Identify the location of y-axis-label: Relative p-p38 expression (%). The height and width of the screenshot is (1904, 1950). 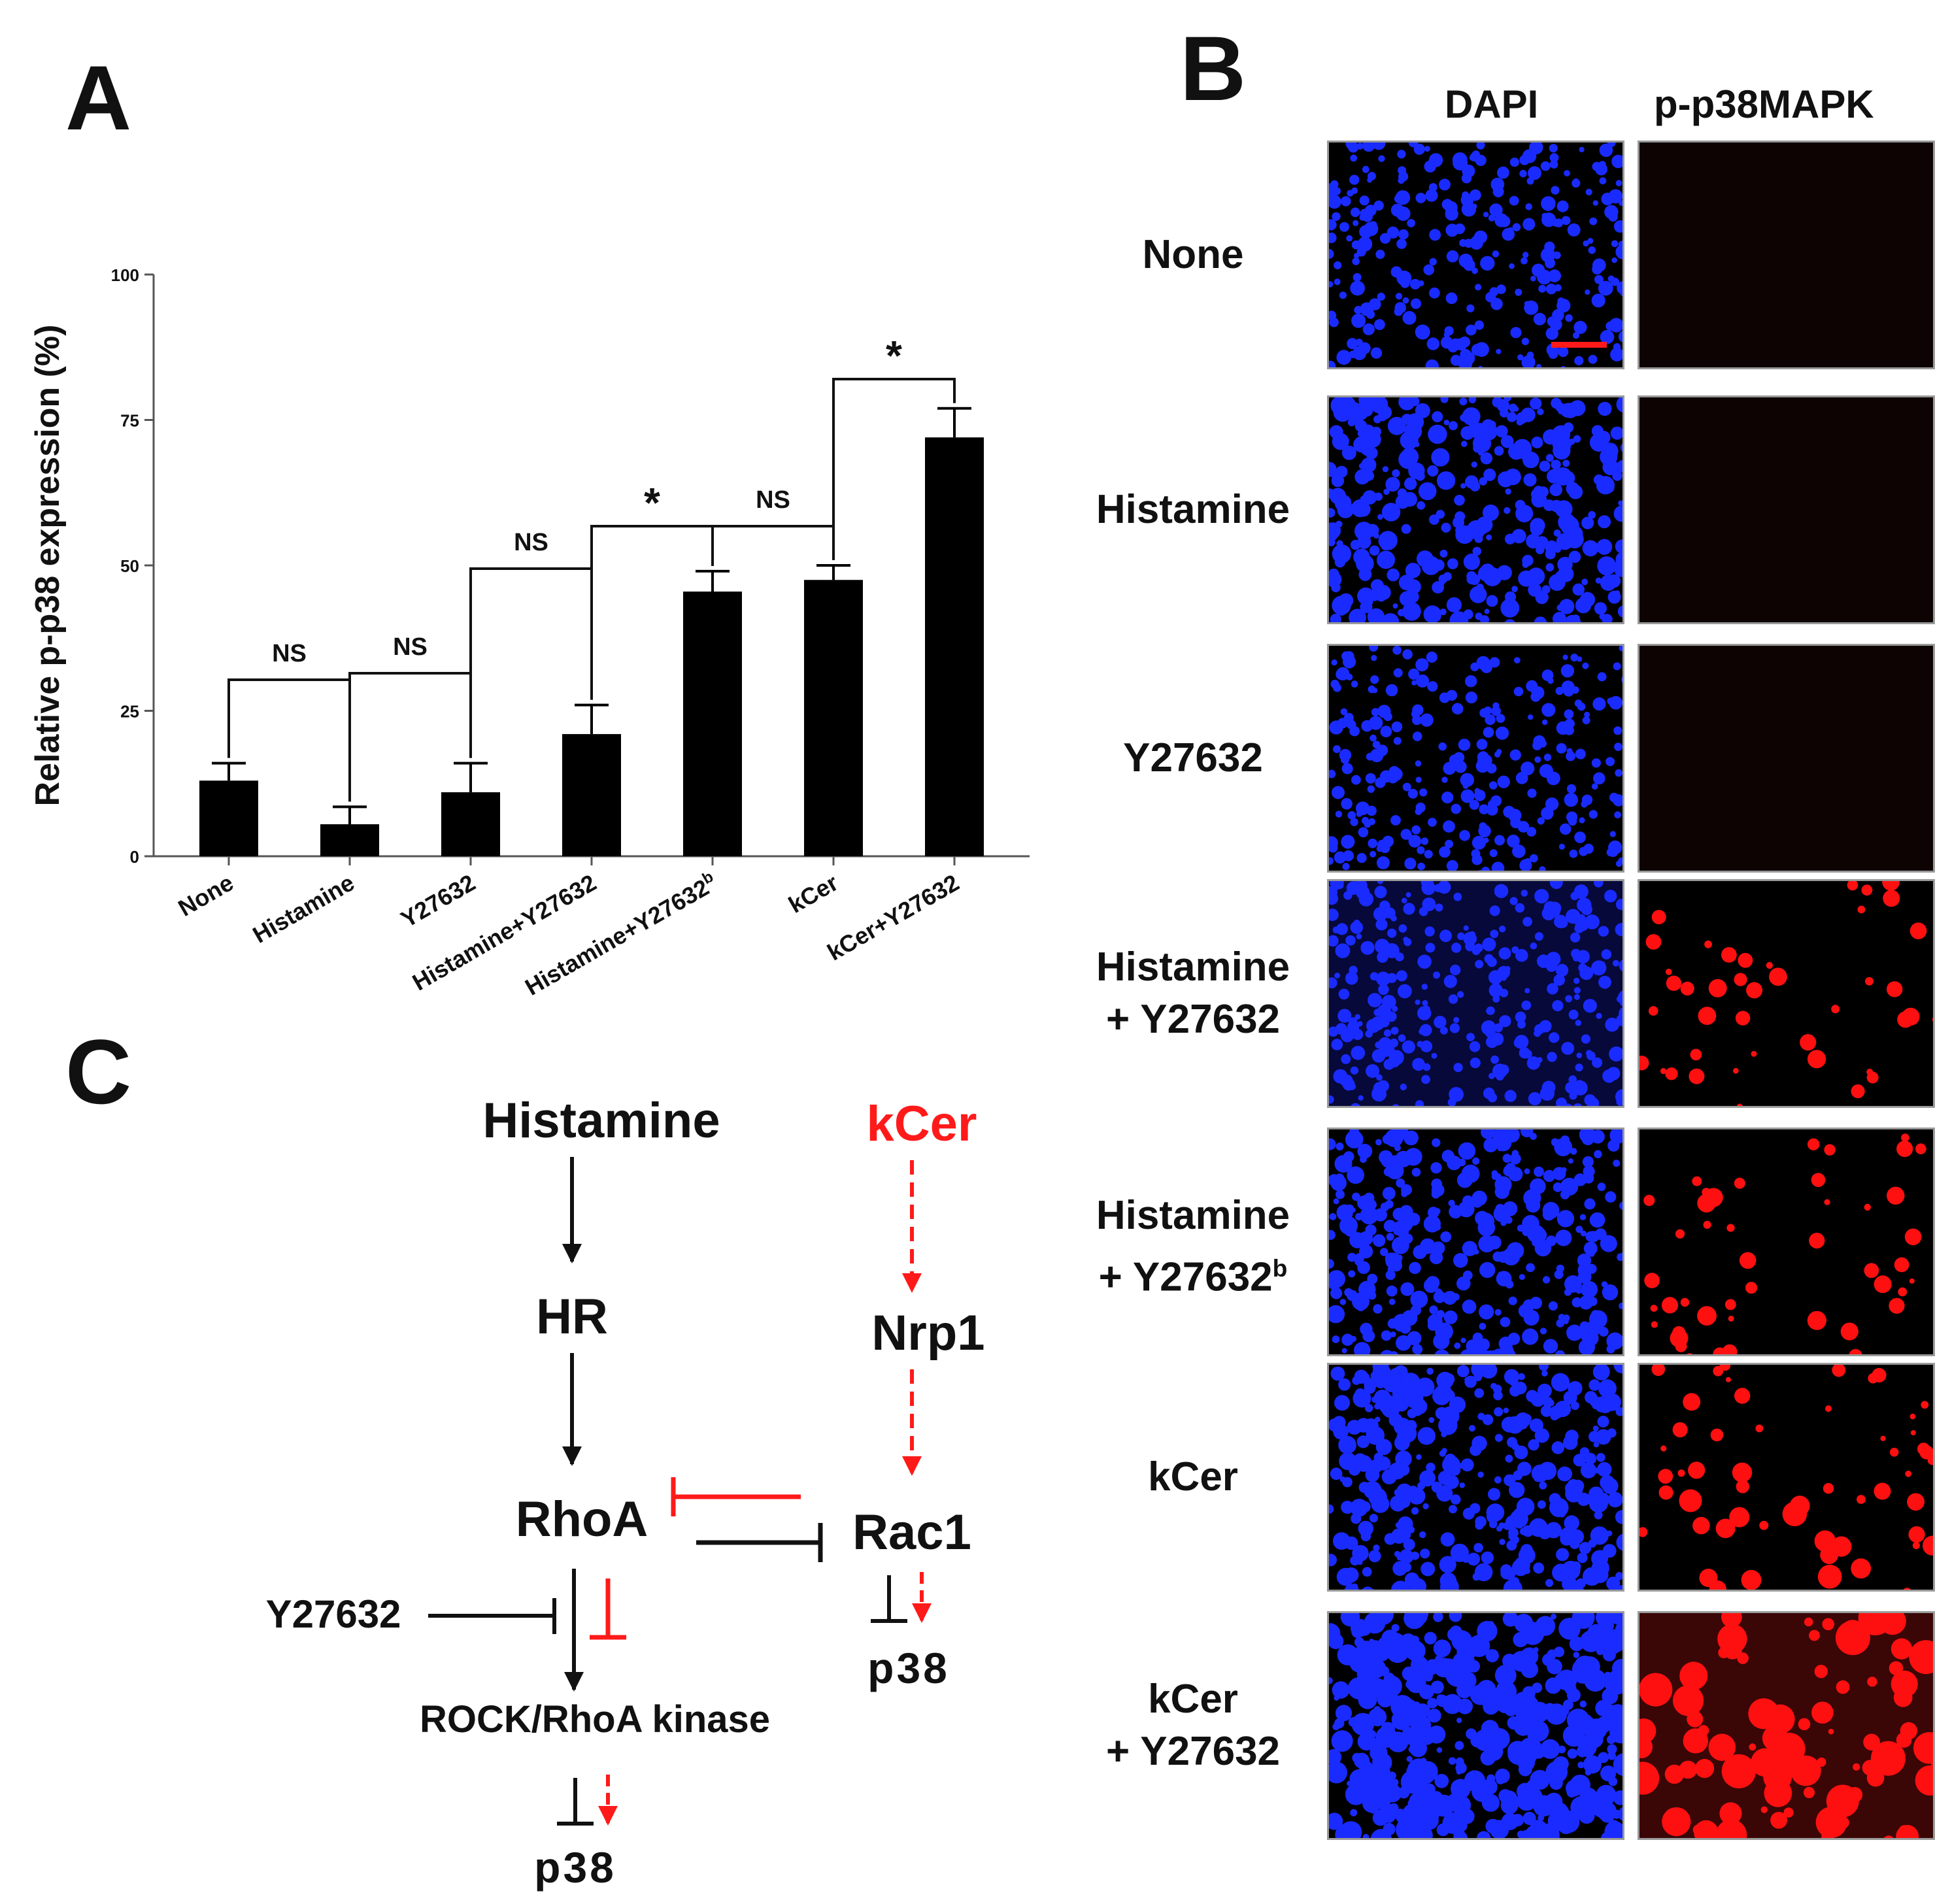
(48, 566).